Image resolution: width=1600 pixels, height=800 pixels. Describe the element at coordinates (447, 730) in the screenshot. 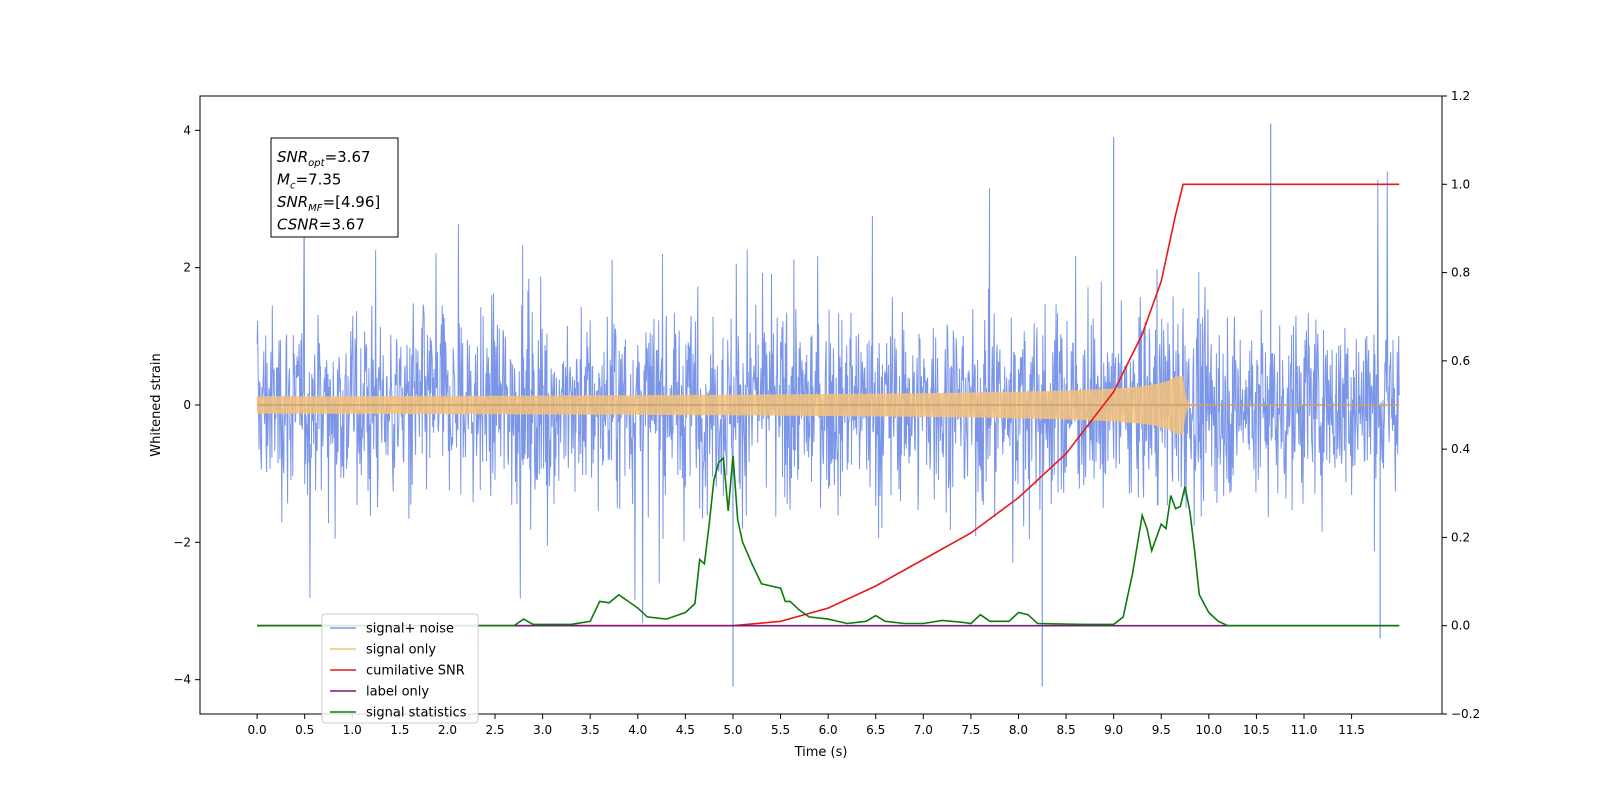

I see `x-tick-label: 2.0` at that location.